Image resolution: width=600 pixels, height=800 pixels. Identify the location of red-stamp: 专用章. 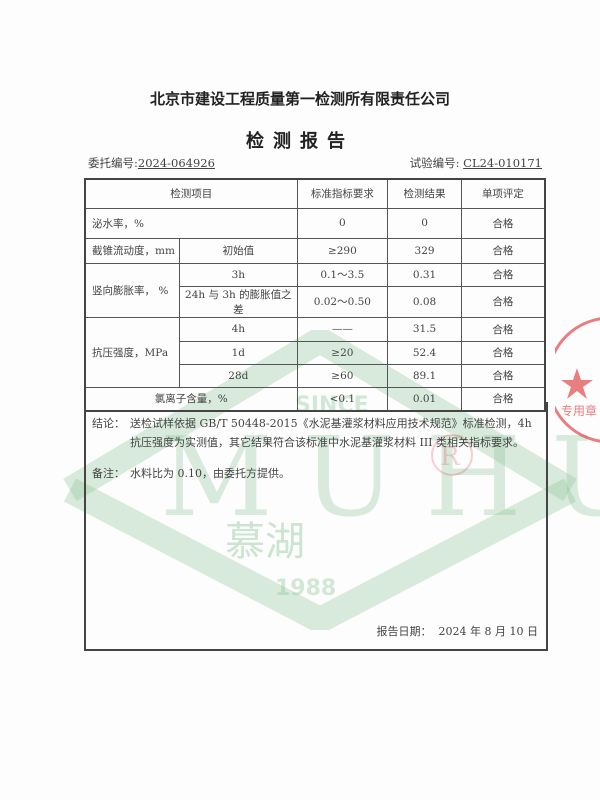
(577, 380).